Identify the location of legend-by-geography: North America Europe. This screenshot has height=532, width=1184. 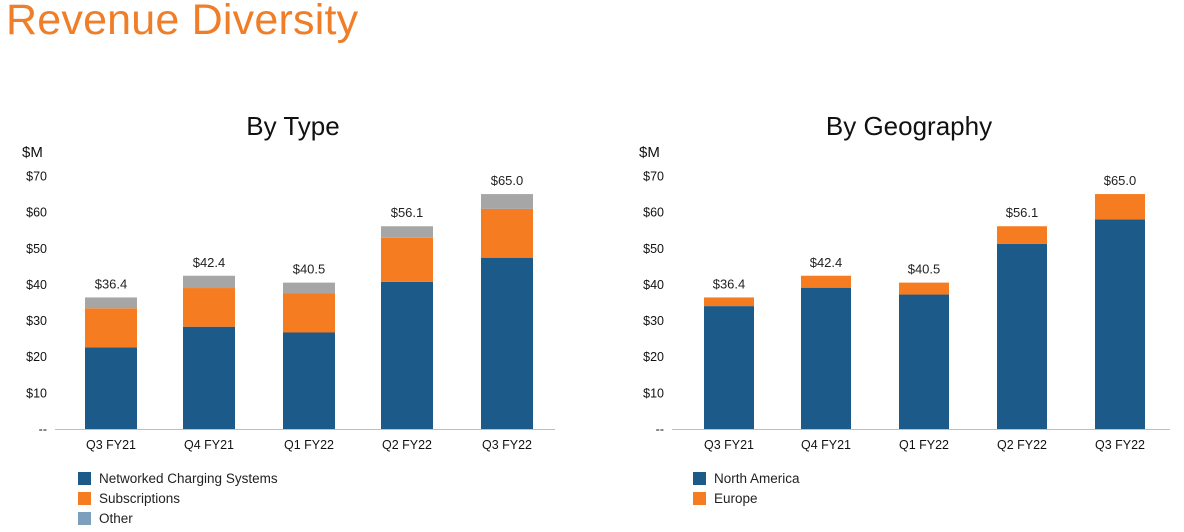
(746, 488).